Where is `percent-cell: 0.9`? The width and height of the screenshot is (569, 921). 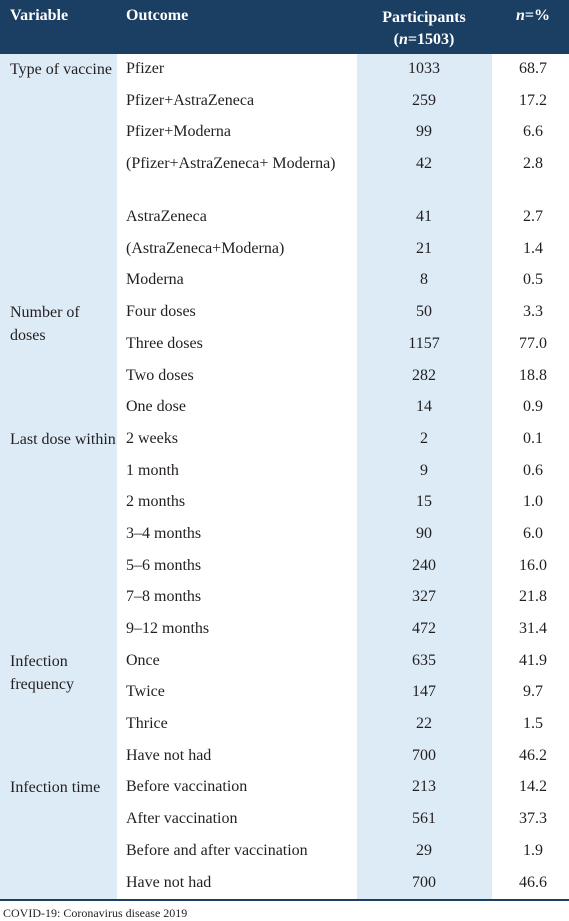
percent-cell: 0.9 is located at coordinates (533, 407).